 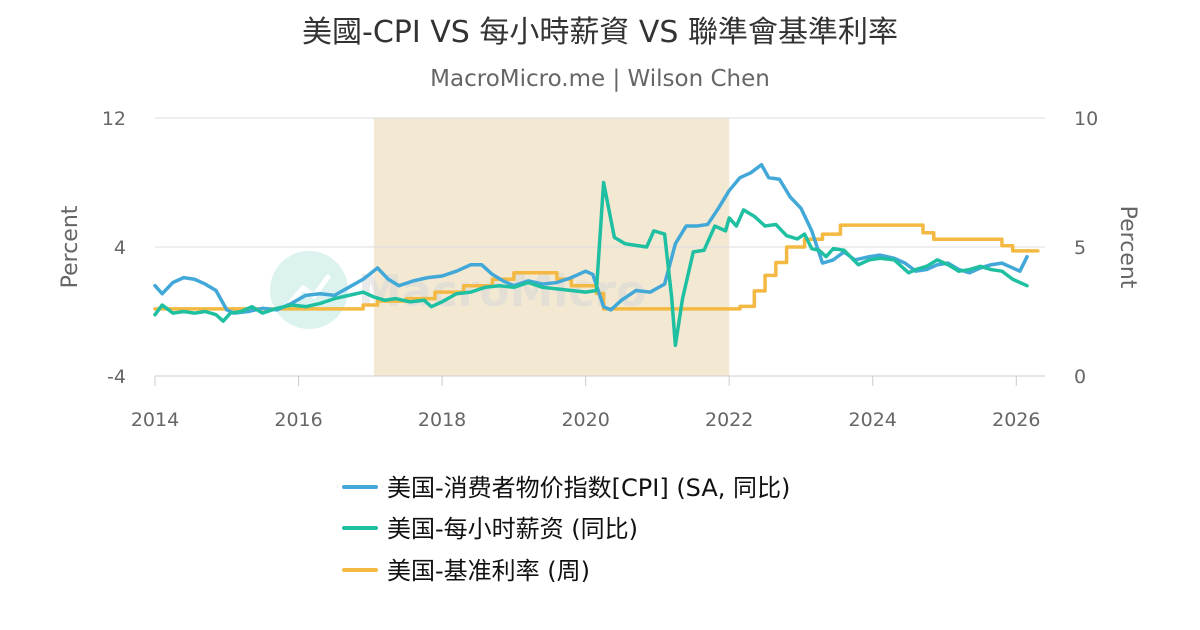 I want to click on x-tick-label: 2016, so click(x=298, y=420).